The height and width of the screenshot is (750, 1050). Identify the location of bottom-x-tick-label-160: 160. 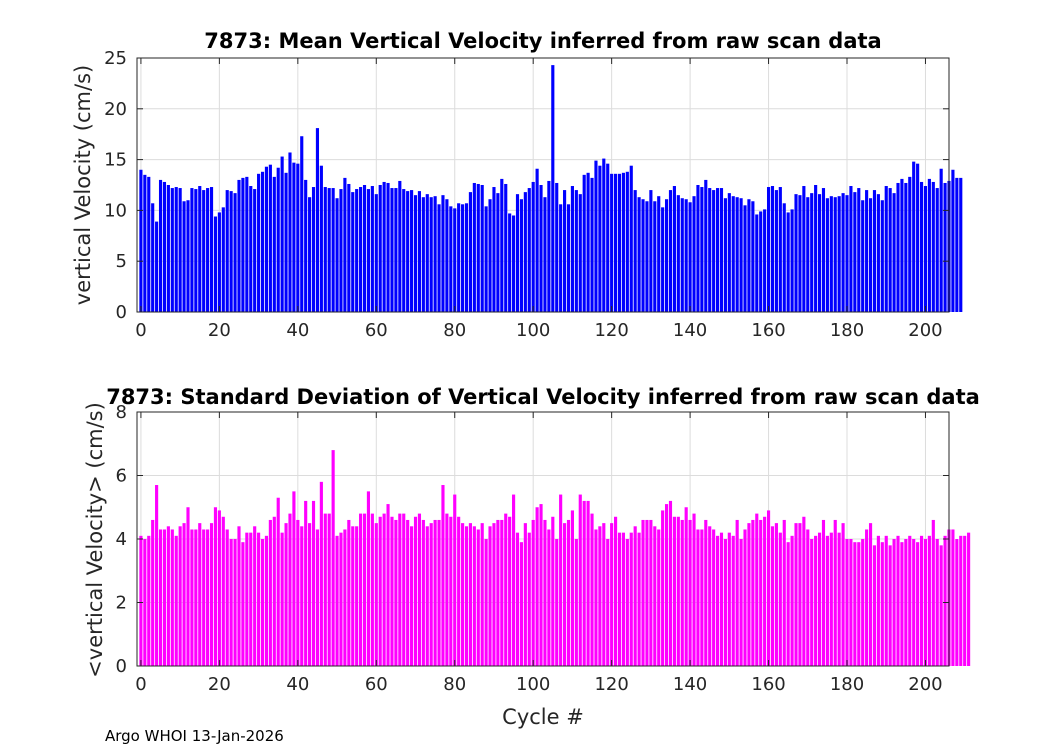
(768, 684).